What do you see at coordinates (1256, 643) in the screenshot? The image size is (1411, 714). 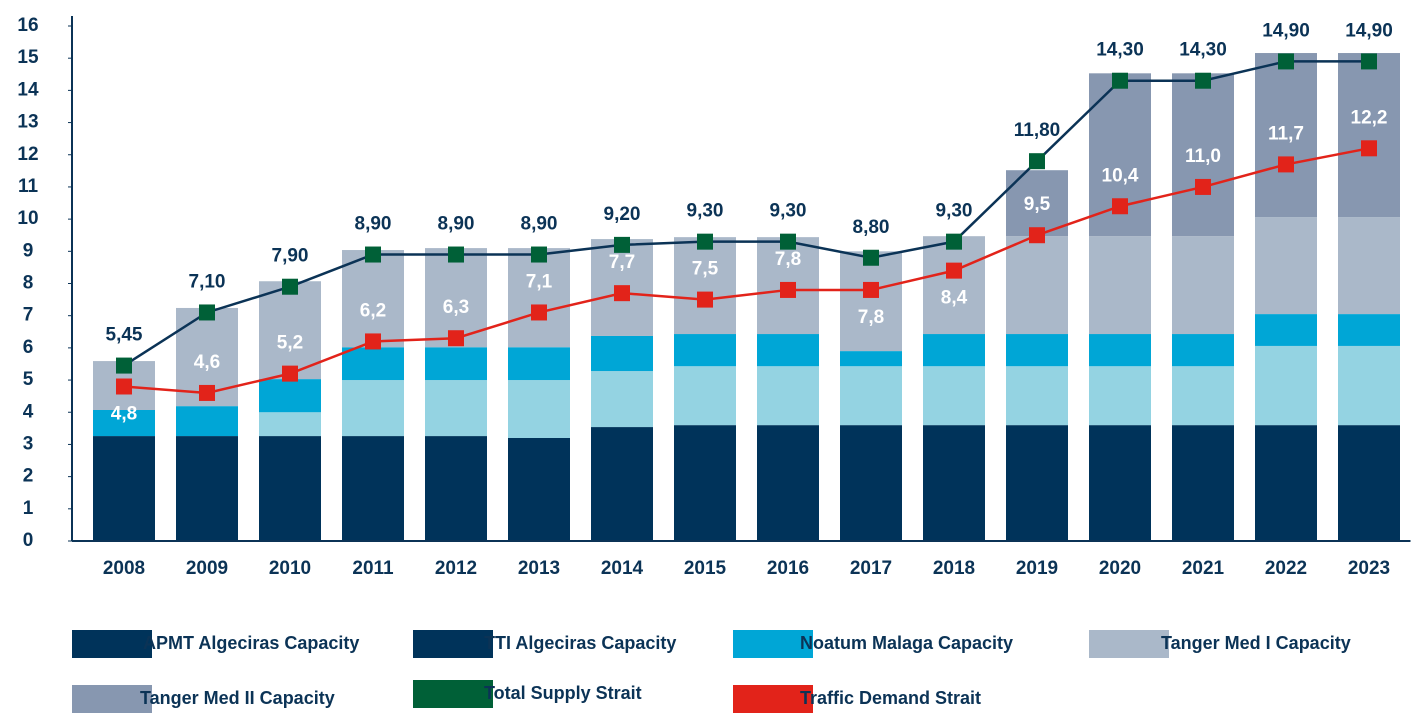 I see `legend-label: Tanger Med I Capacity` at bounding box center [1256, 643].